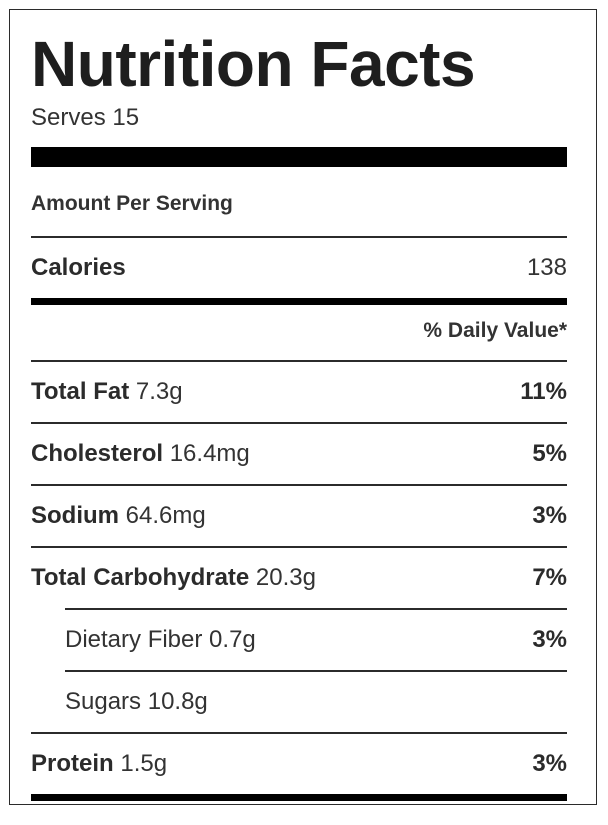 Image resolution: width=608 pixels, height=825 pixels. Describe the element at coordinates (165, 515) in the screenshot. I see `nutrient-amount: 64.6mg` at that location.